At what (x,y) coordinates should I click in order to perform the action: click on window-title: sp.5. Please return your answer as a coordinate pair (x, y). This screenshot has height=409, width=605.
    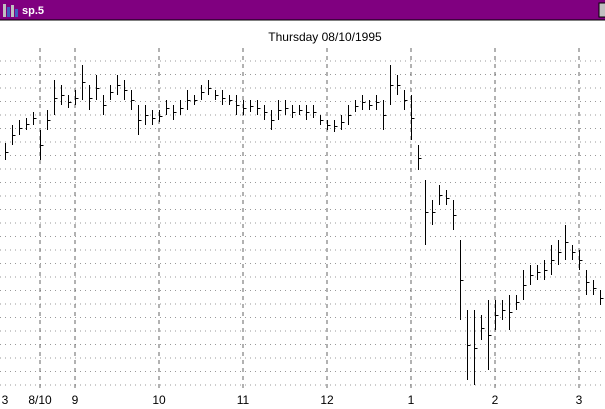
    Looking at the image, I should click on (33, 11).